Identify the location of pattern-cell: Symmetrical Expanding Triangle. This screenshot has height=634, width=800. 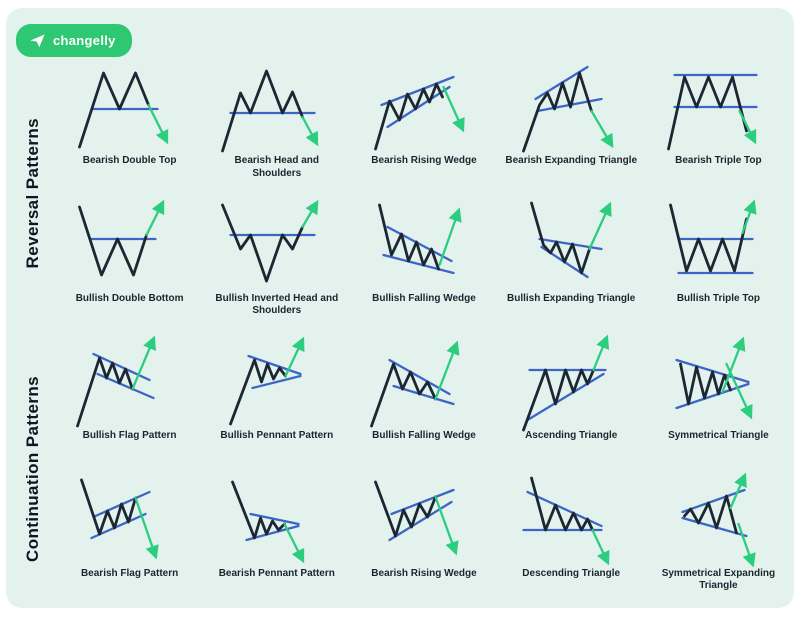
(718, 538).